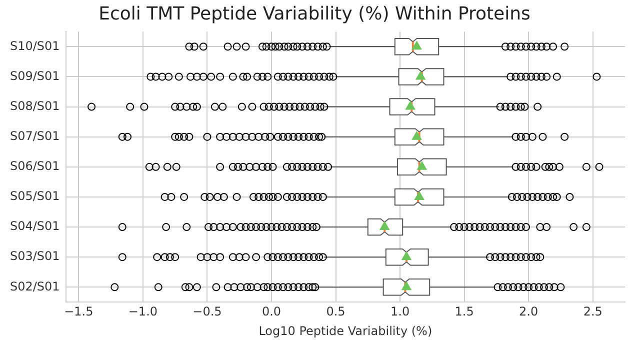  Describe the element at coordinates (528, 311) in the screenshot. I see `x-tick-label: 2.0` at that location.